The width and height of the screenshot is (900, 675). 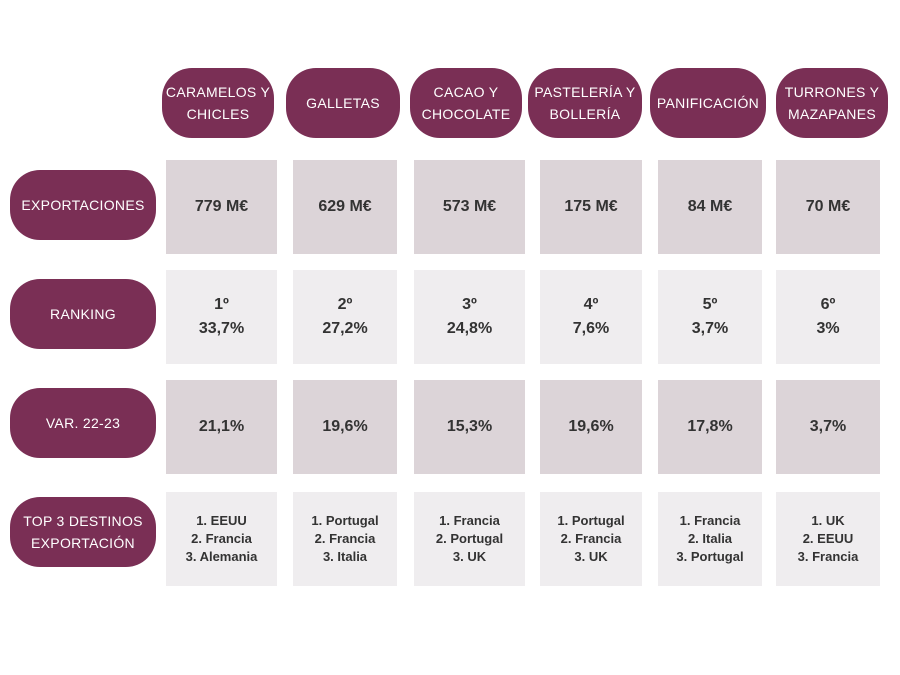 I want to click on cell-destinos-pasteleria: 1. Portugal 2. Francia 3. UK, so click(x=591, y=539).